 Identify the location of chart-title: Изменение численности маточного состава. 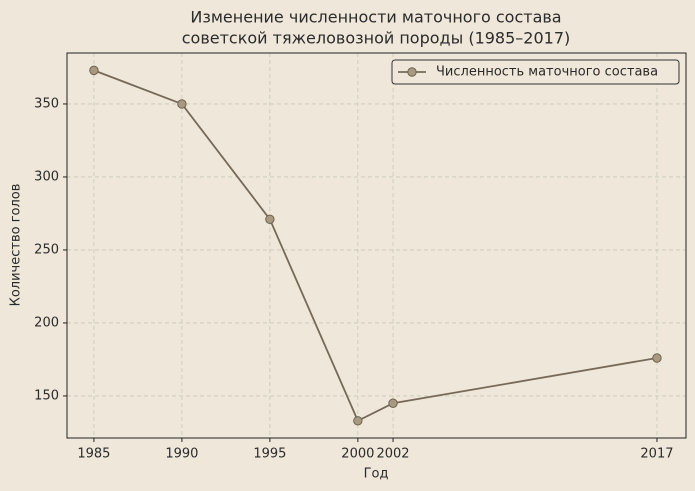
(375, 17).